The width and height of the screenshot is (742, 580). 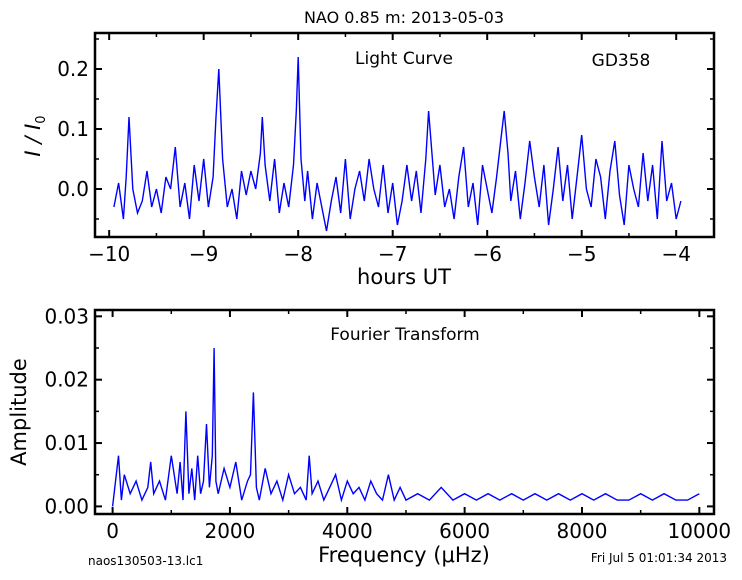 What do you see at coordinates (297, 254) in the screenshot?
I see `x-tick-label: −8` at bounding box center [297, 254].